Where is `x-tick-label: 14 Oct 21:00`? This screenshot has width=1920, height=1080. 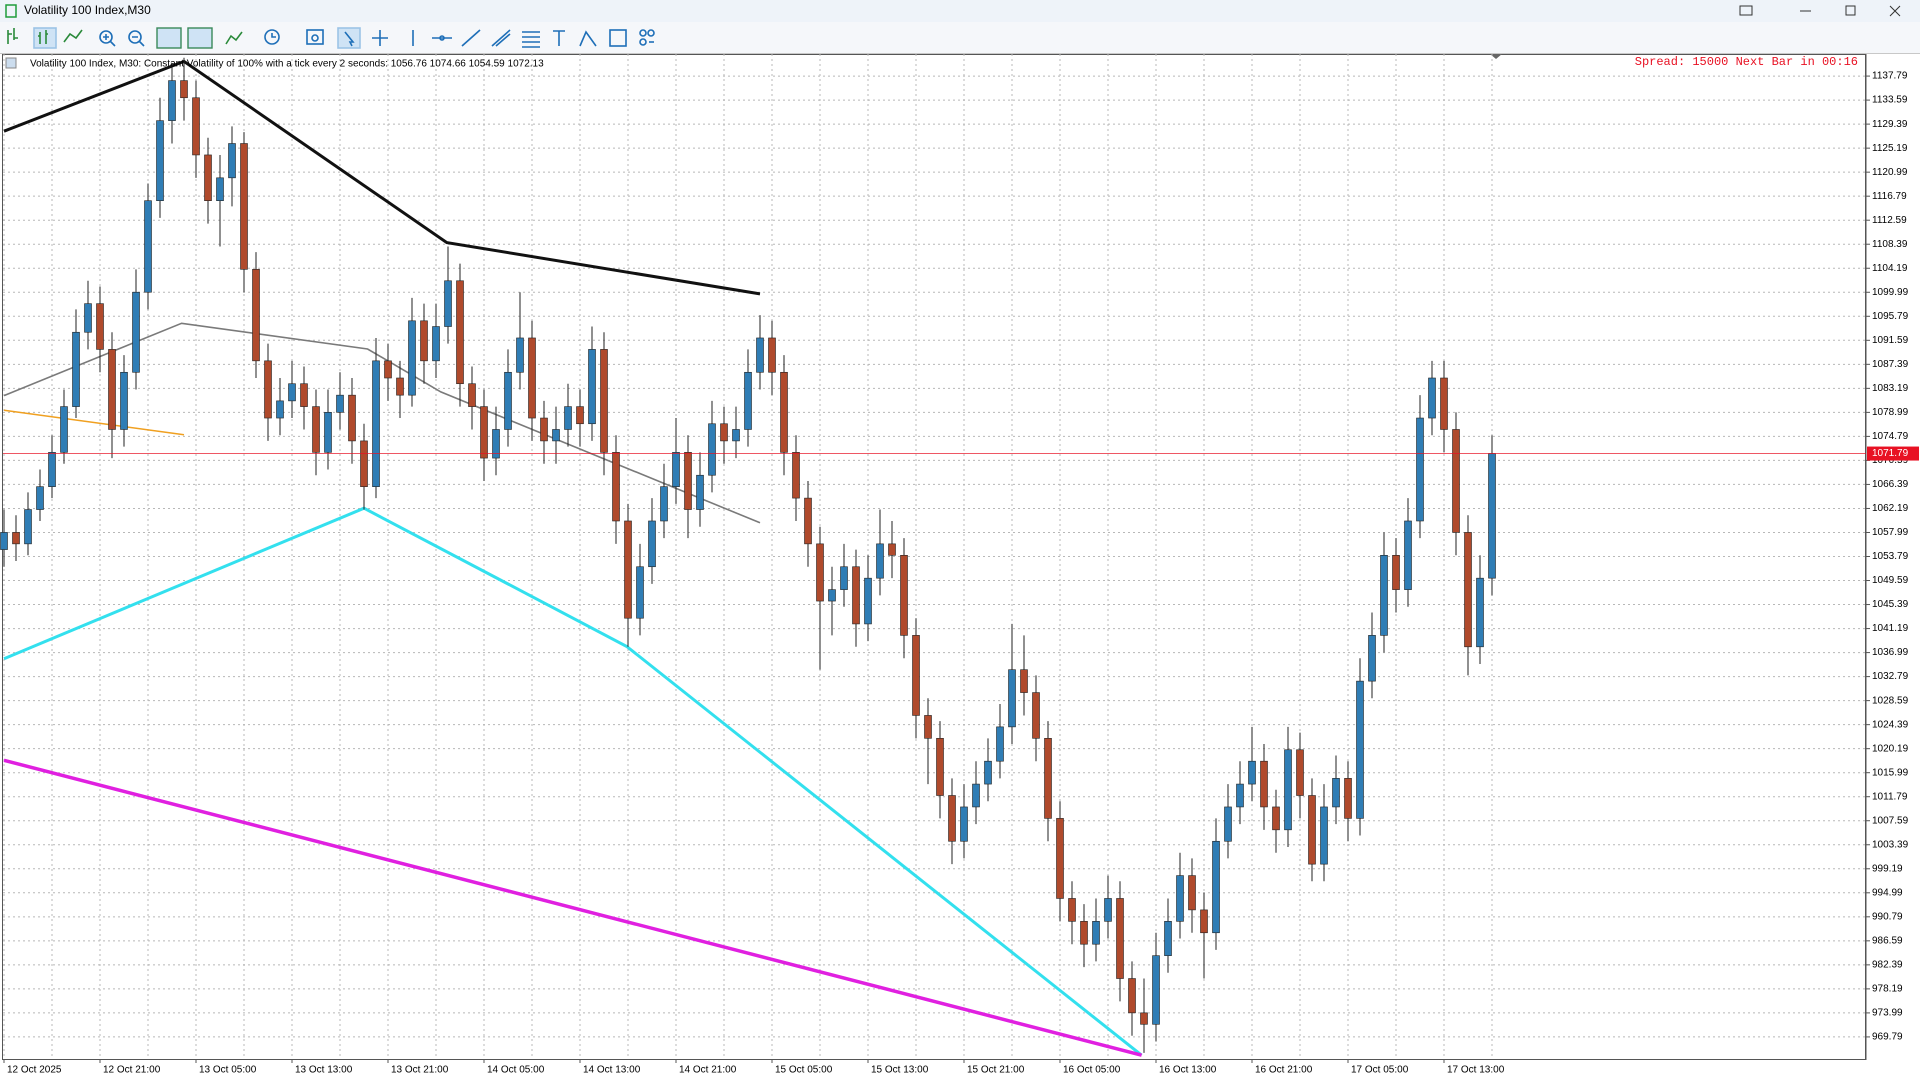 x-tick-label: 14 Oct 21:00 is located at coordinates (708, 1070).